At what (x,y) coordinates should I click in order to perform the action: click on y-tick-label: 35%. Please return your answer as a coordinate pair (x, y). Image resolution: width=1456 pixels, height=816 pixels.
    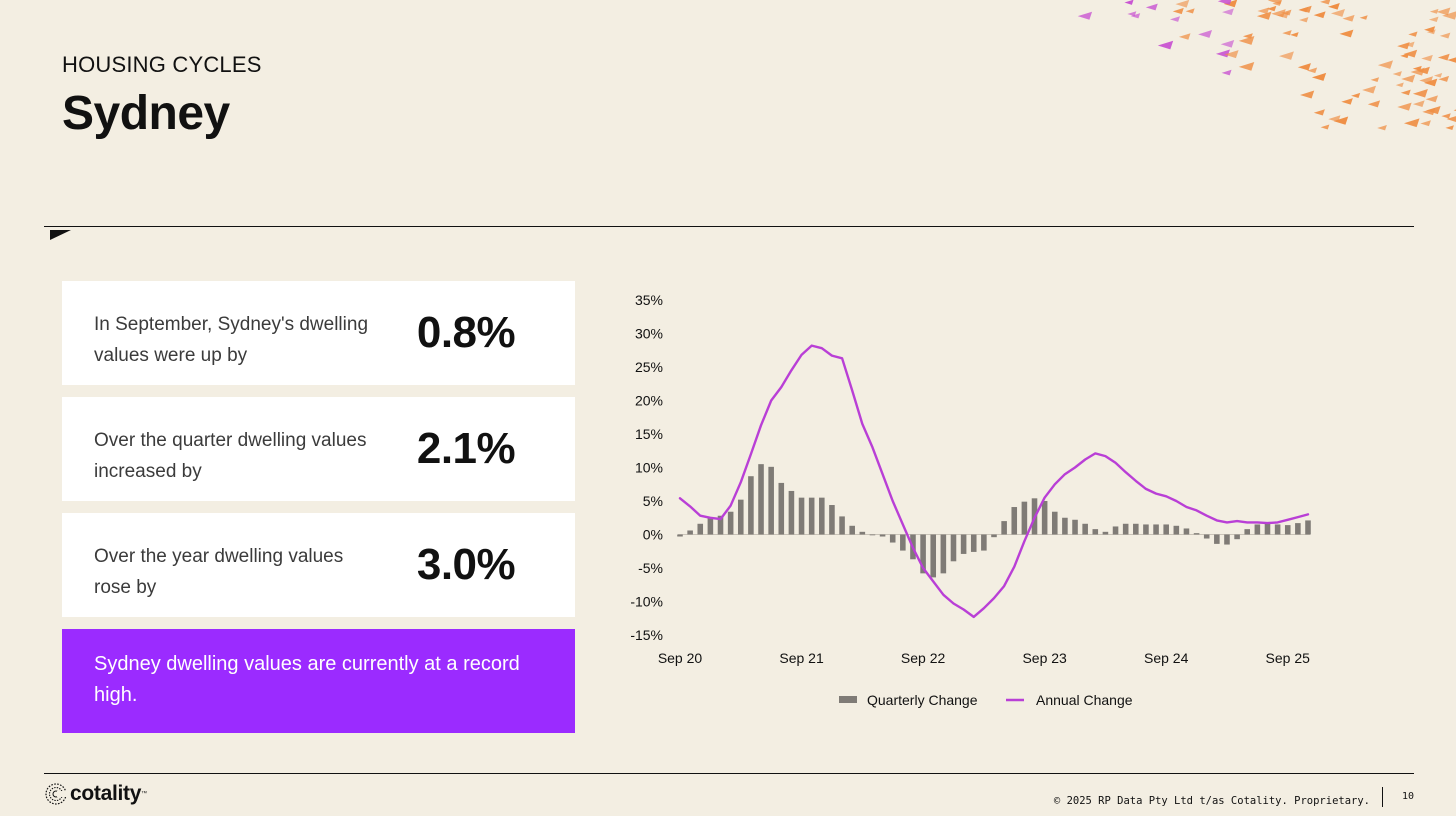
    Looking at the image, I should click on (649, 300).